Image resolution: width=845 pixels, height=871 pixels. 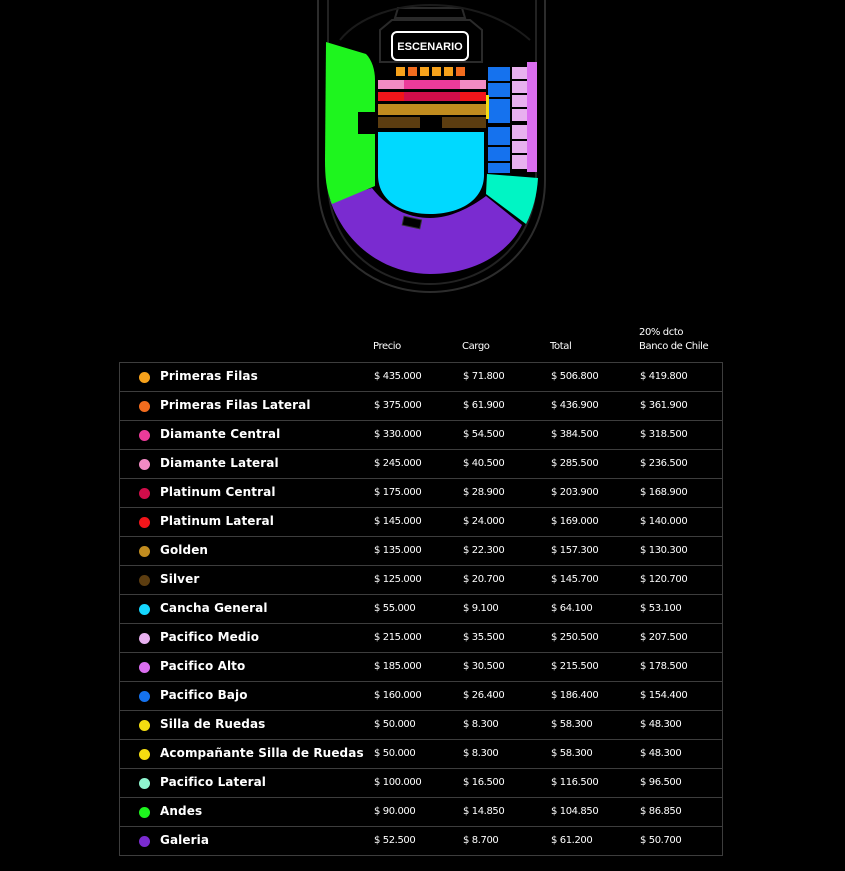 I want to click on discount-cell: $ 130.300, so click(x=664, y=550).